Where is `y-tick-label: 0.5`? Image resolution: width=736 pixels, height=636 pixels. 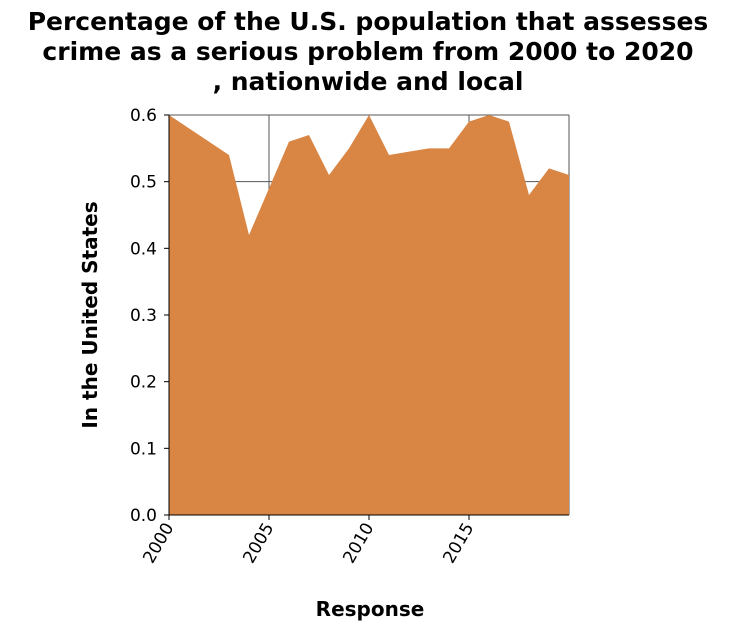 y-tick-label: 0.5 is located at coordinates (143, 183).